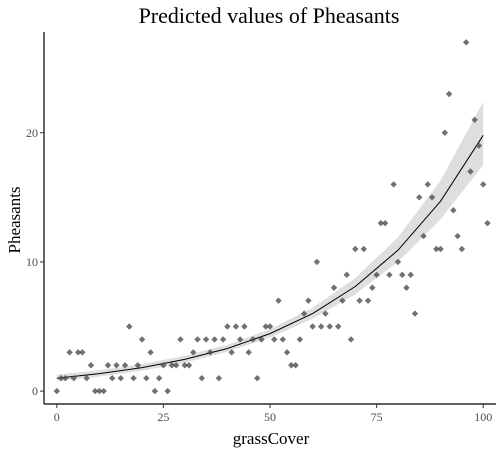 The width and height of the screenshot is (504, 453). Describe the element at coordinates (271, 438) in the screenshot. I see `x-axis-title: grassCover` at that location.